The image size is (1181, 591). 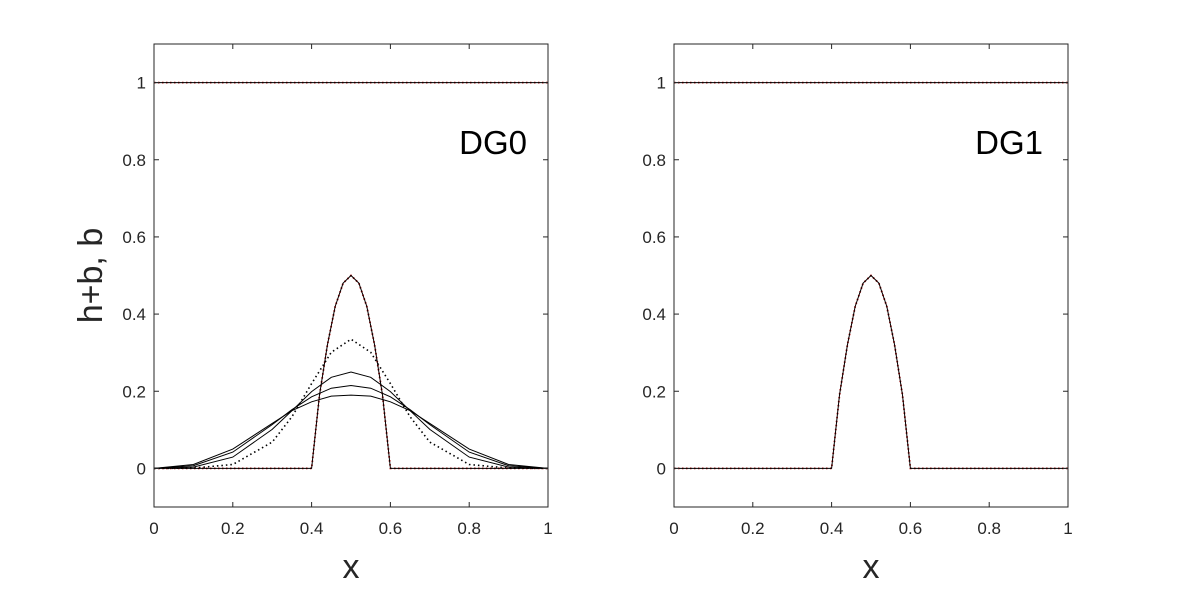 I want to click on panel-label: DG0, so click(x=493, y=142).